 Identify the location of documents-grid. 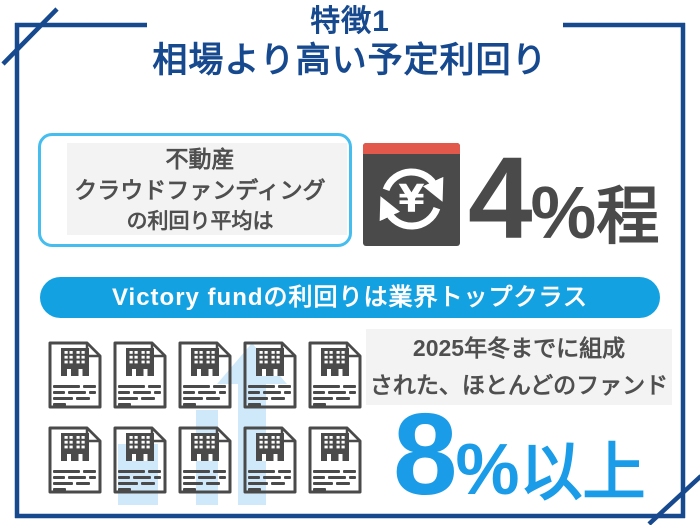
(205, 417).